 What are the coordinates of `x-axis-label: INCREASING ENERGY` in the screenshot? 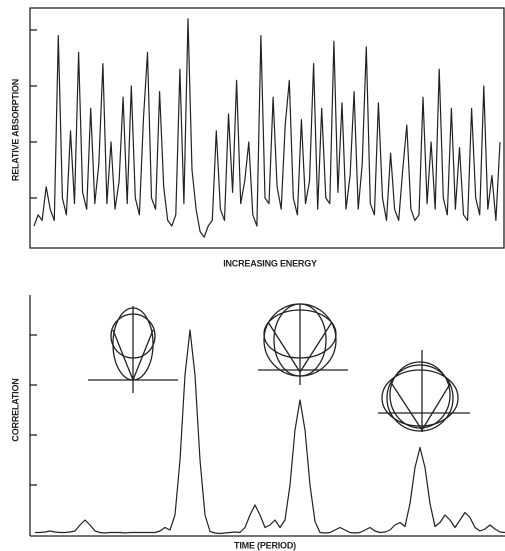 It's located at (270, 263).